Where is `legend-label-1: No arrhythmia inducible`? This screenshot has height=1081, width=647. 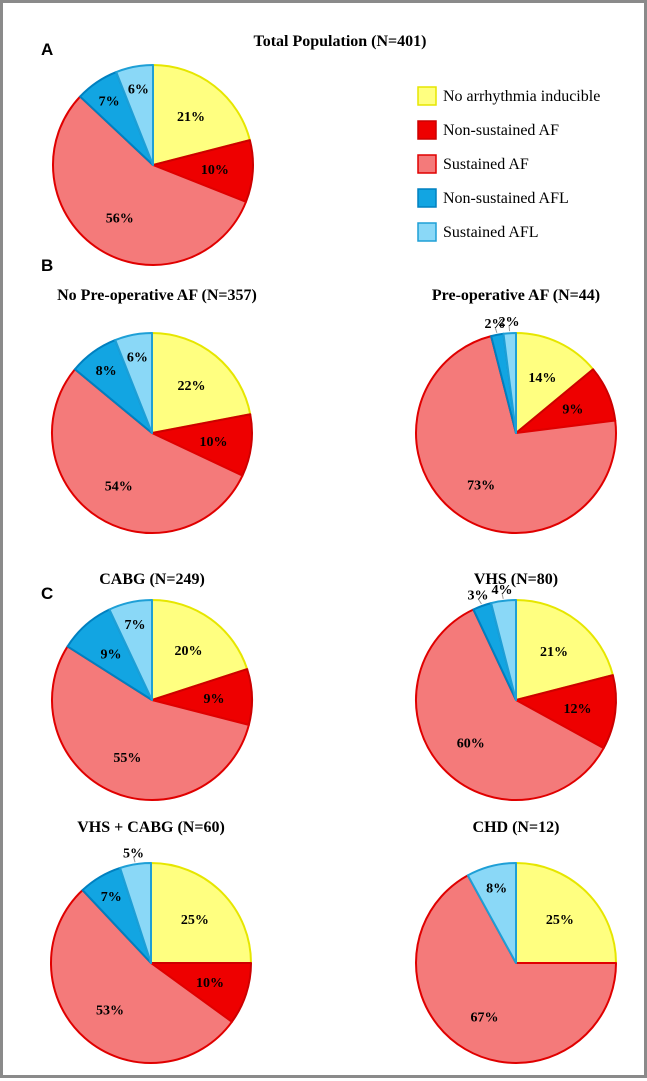
legend-label-1: No arrhythmia inducible is located at coordinates (521, 96).